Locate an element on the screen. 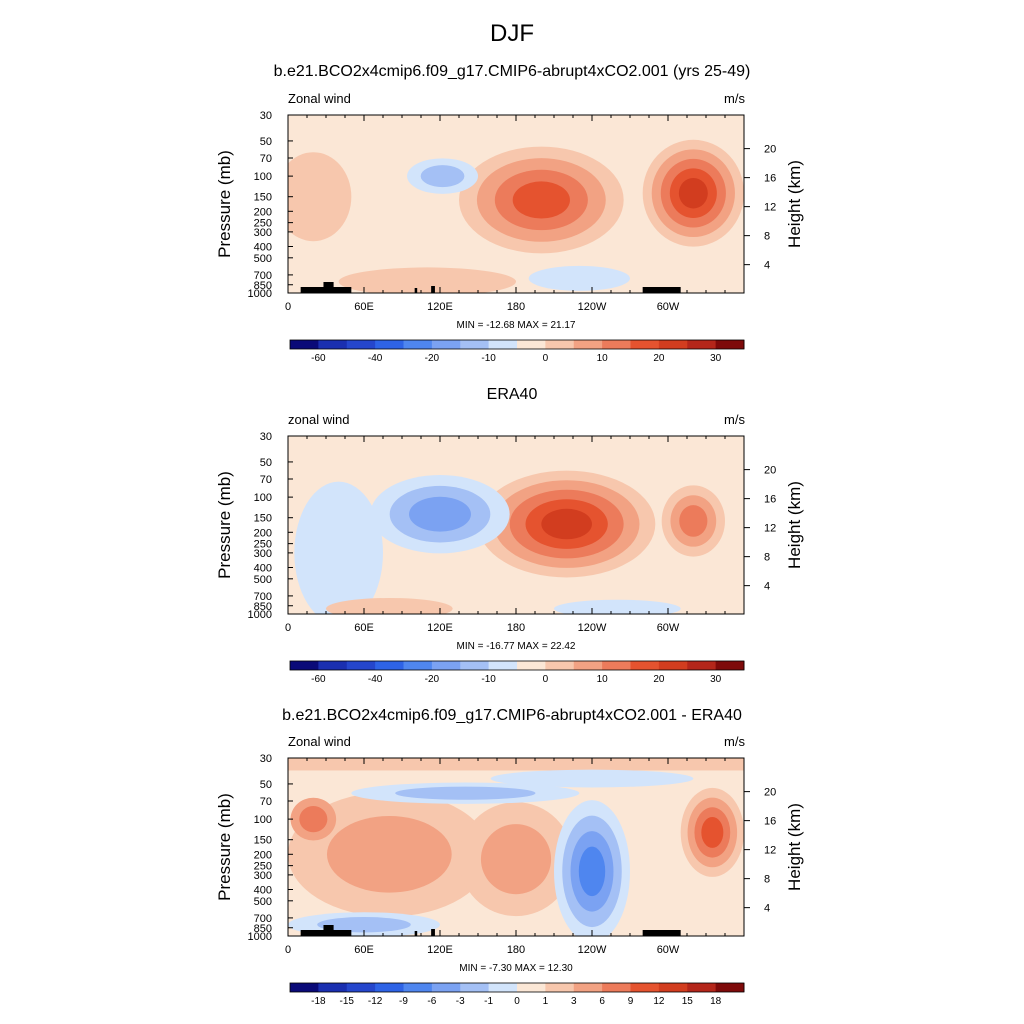 Image resolution: width=1024 pixels, height=1024 pixels. colorbar-label: 1 is located at coordinates (546, 1001).